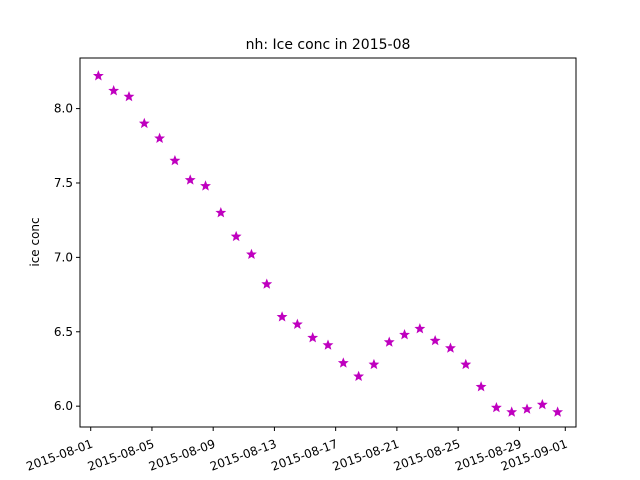 This screenshot has width=640, height=480. What do you see at coordinates (63, 183) in the screenshot?
I see `y-tick-label: 7.5` at bounding box center [63, 183].